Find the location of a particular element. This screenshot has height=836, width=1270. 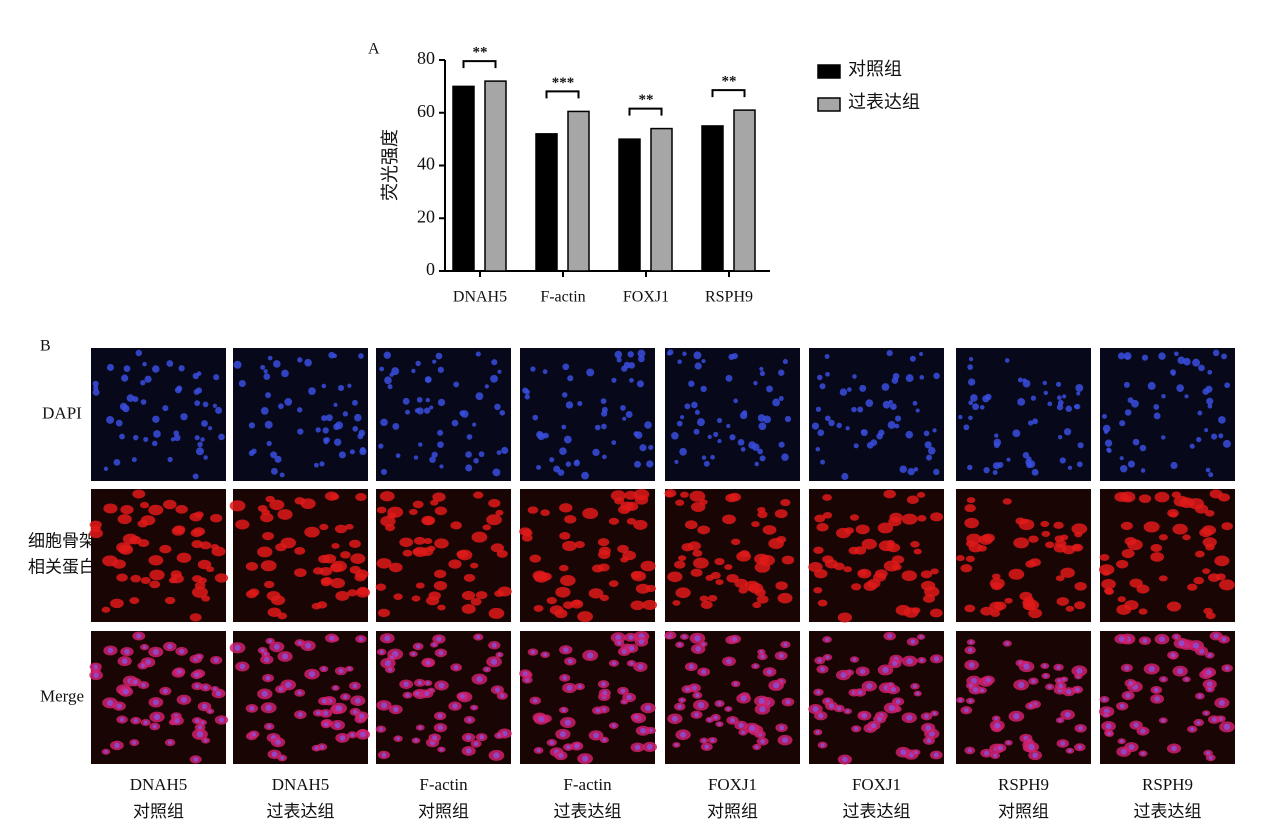

significance-label: ** is located at coordinates (646, 100).